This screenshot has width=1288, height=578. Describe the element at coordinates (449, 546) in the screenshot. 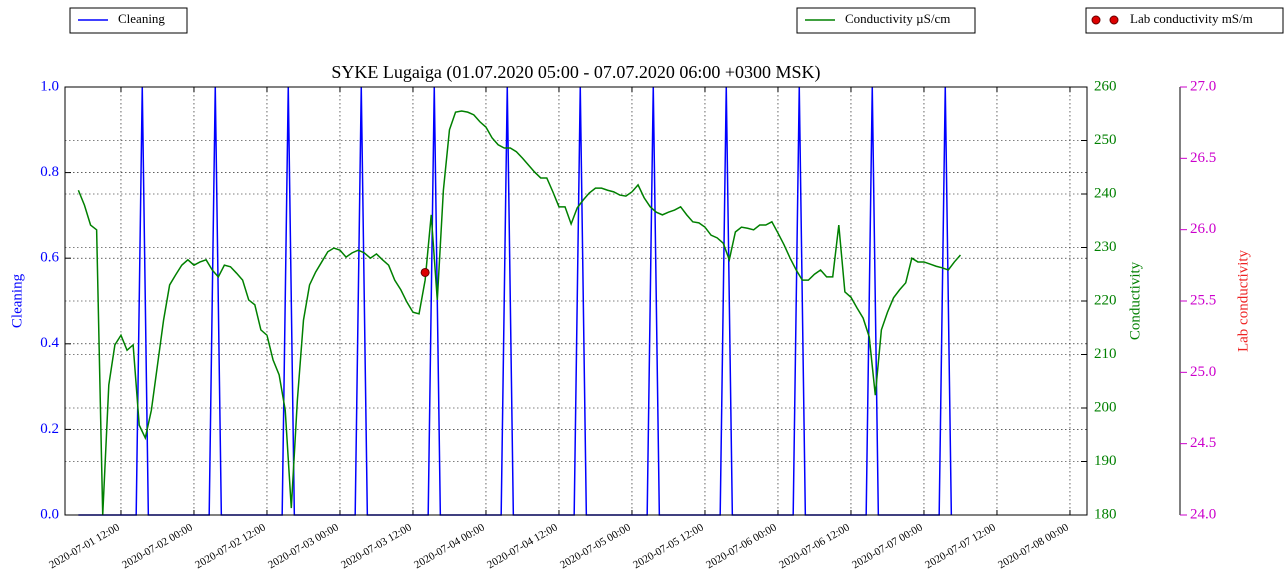

I see `x-tick-label: 2020-07-04 00:00` at that location.